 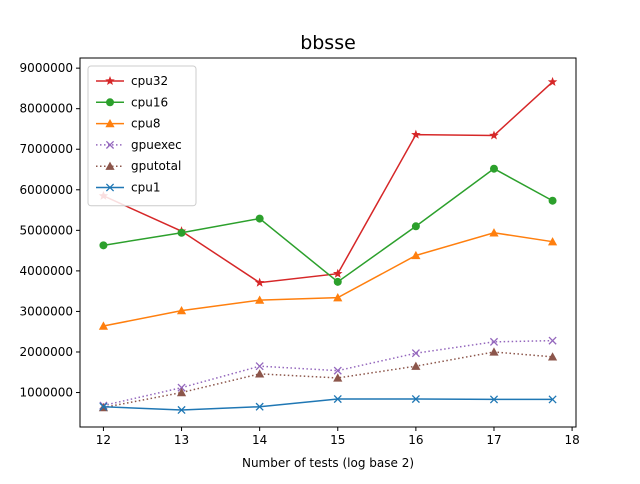 I want to click on x-axis-ticks: 12 13 14 15 16 17 18, so click(x=338, y=437).